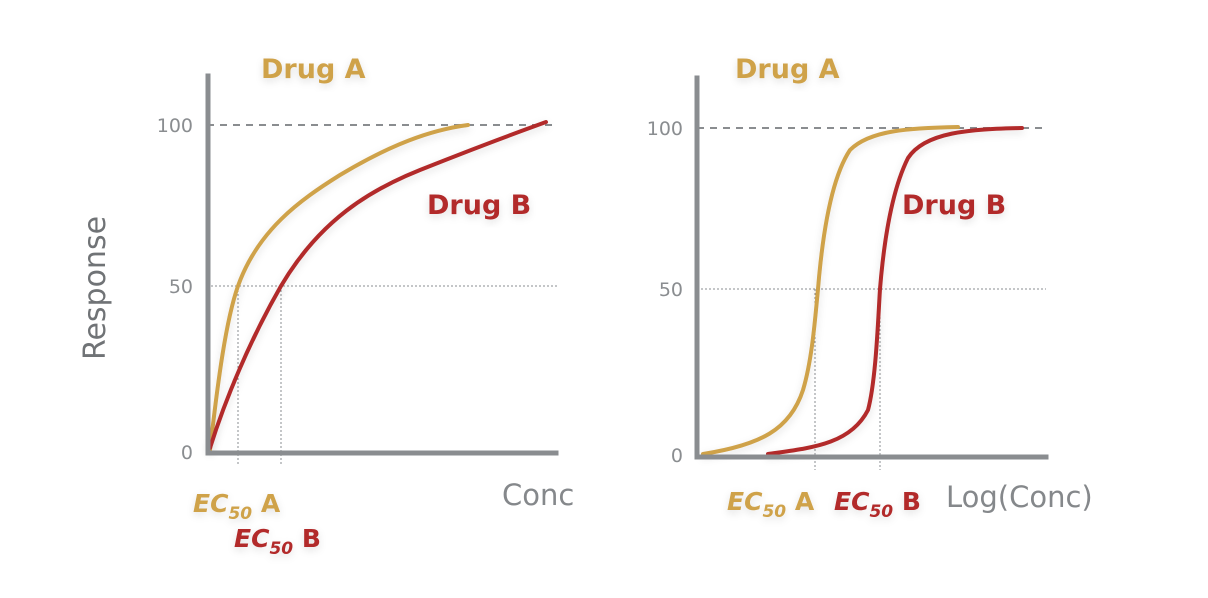  I want to click on right-x-axis-label: Log(Conc), so click(1019, 497).